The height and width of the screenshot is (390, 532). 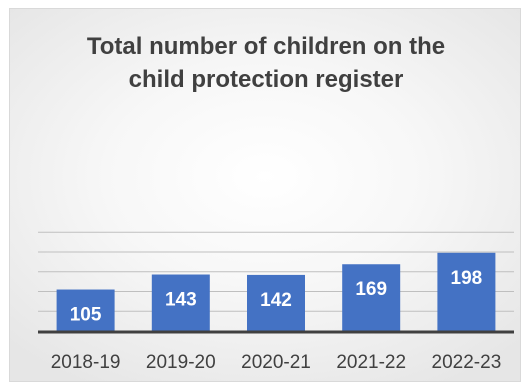 I want to click on data-label: 143, so click(x=181, y=300).